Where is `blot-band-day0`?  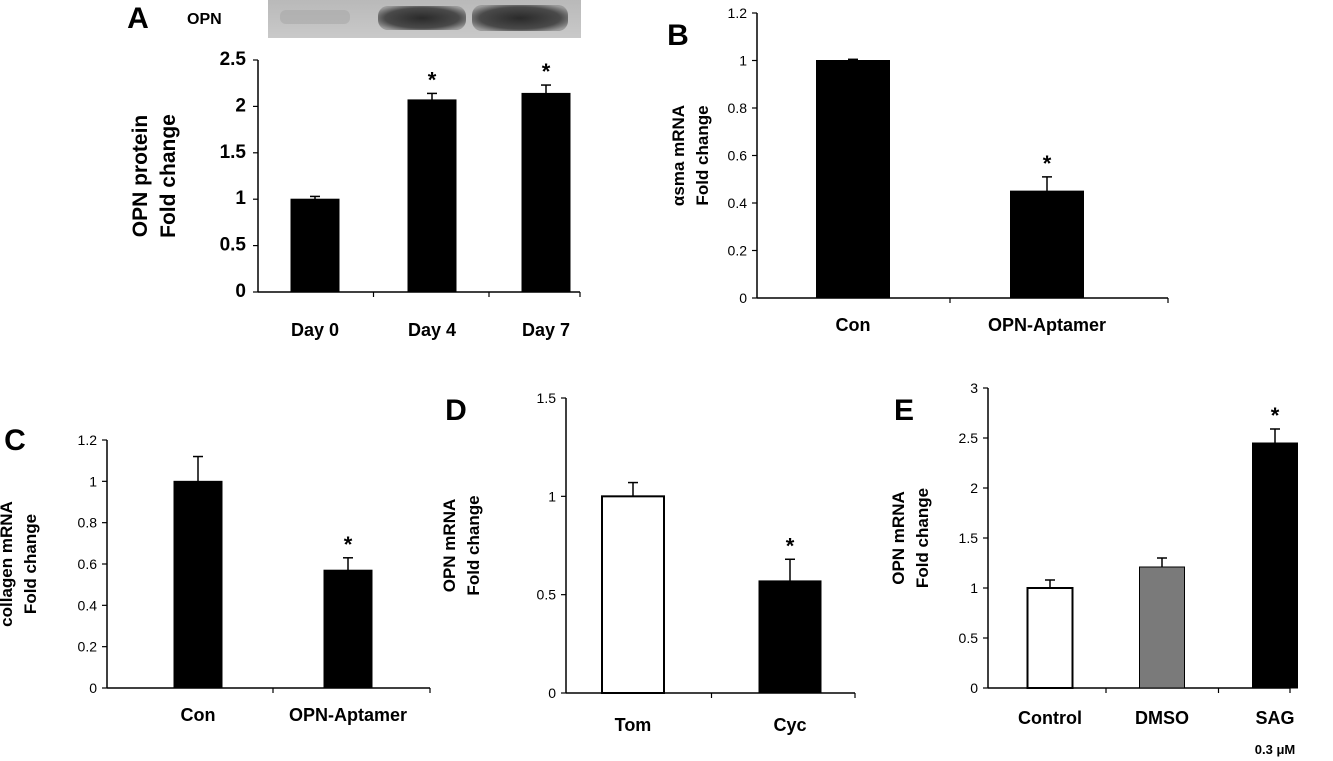 blot-band-day0 is located at coordinates (315, 17).